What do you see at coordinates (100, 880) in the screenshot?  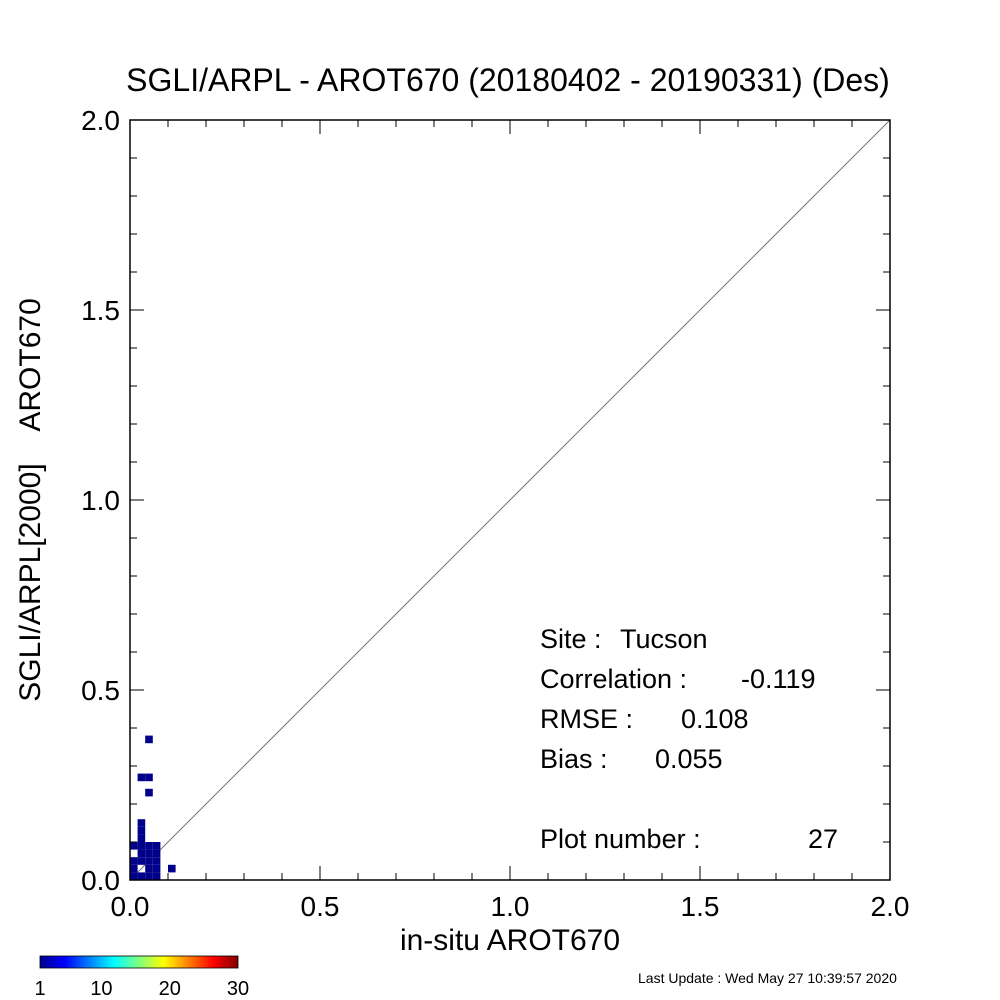 I see `y-tick-label: 0.0` at bounding box center [100, 880].